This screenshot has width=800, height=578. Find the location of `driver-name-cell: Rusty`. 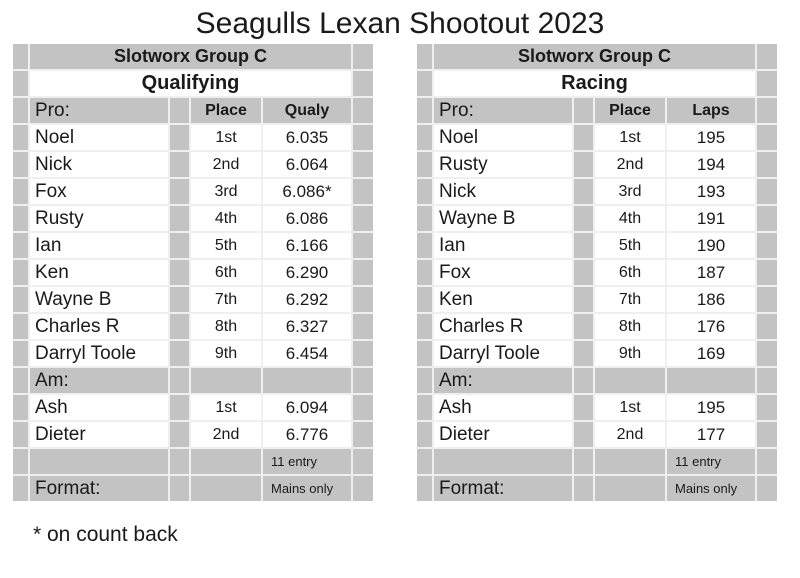

driver-name-cell: Rusty is located at coordinates (503, 164).